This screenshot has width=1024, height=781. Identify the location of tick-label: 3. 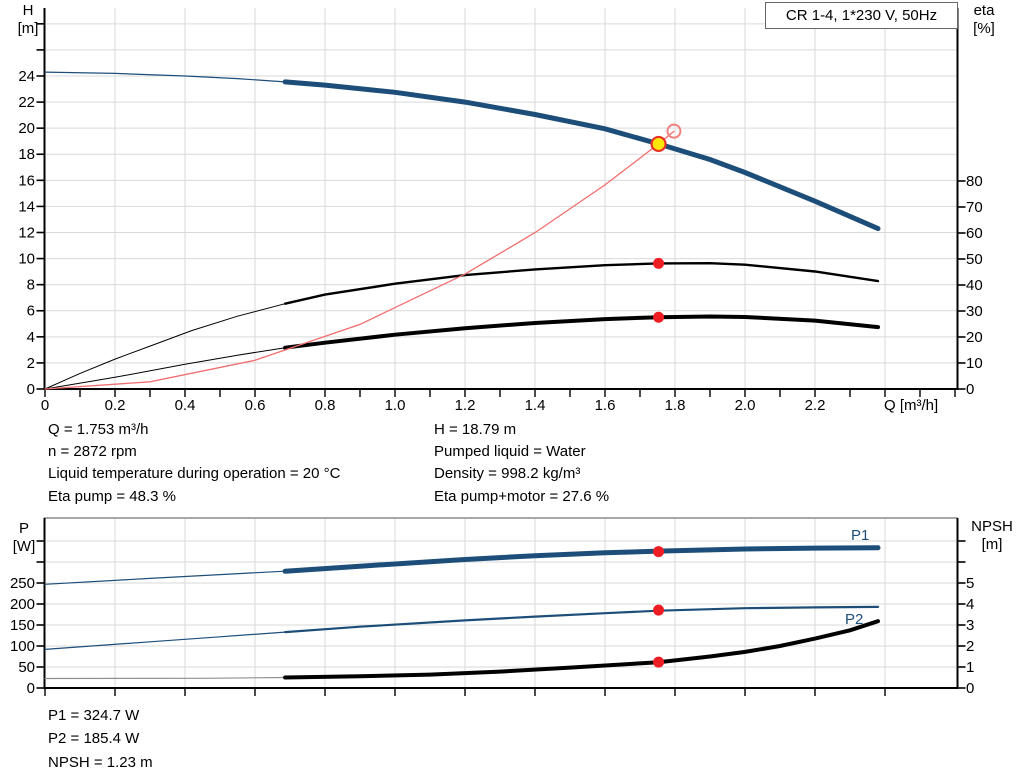
(970, 625).